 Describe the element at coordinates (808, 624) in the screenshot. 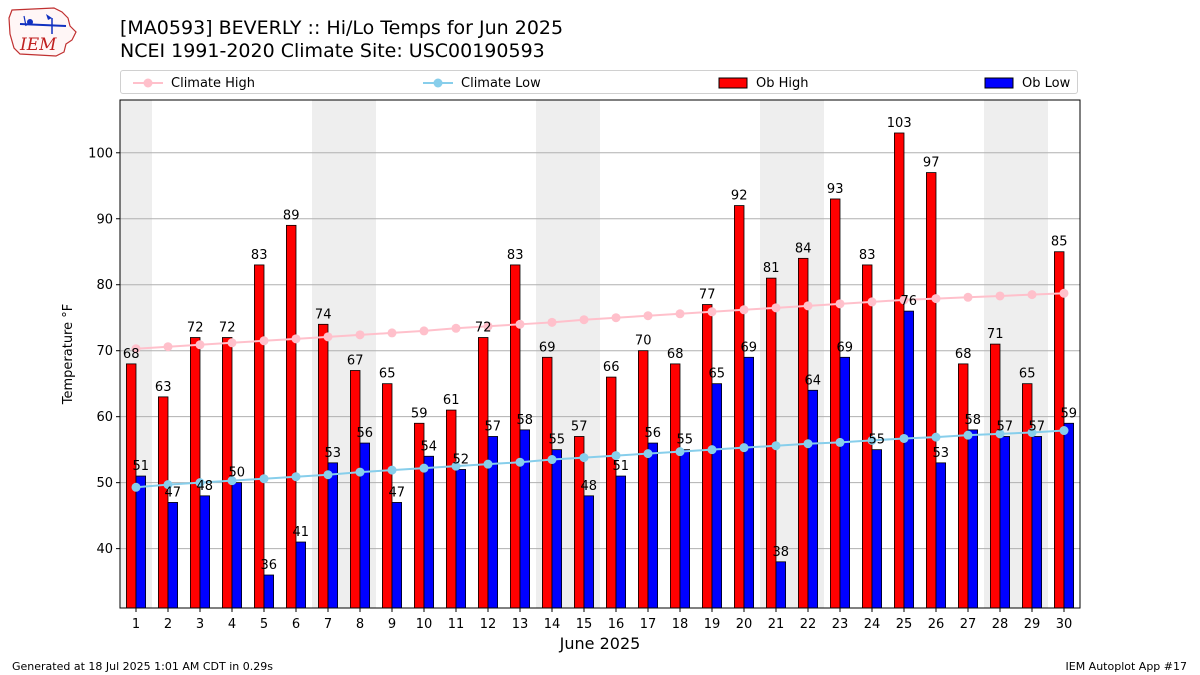

I see `x-tick-label: 22` at that location.